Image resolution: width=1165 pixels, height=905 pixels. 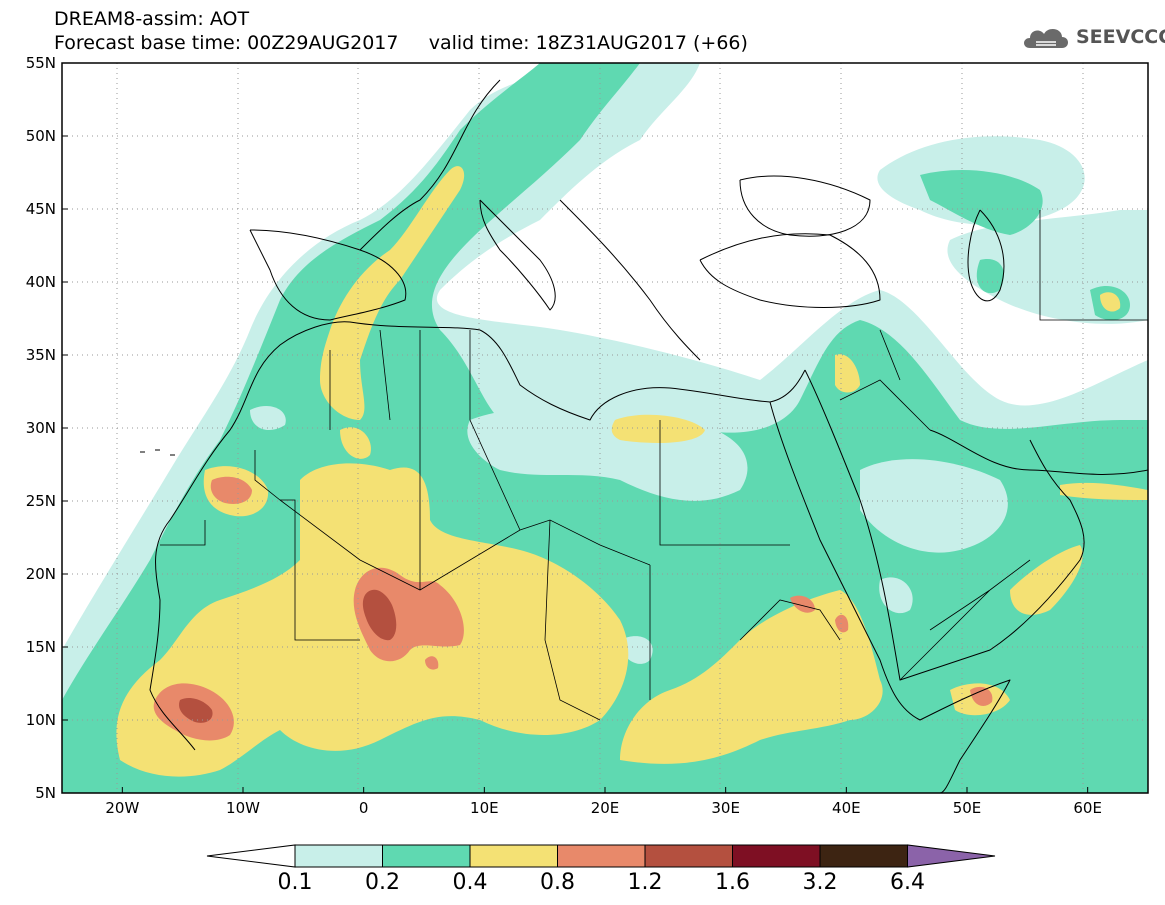 I want to click on colorbar-label: 0.1, so click(x=295, y=882).